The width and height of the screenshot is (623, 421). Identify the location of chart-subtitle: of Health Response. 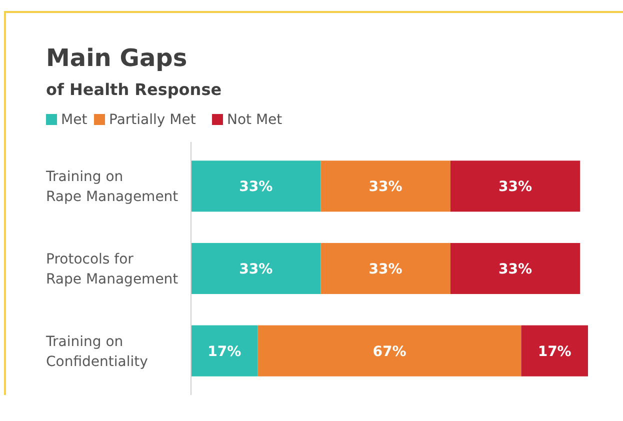
(134, 89).